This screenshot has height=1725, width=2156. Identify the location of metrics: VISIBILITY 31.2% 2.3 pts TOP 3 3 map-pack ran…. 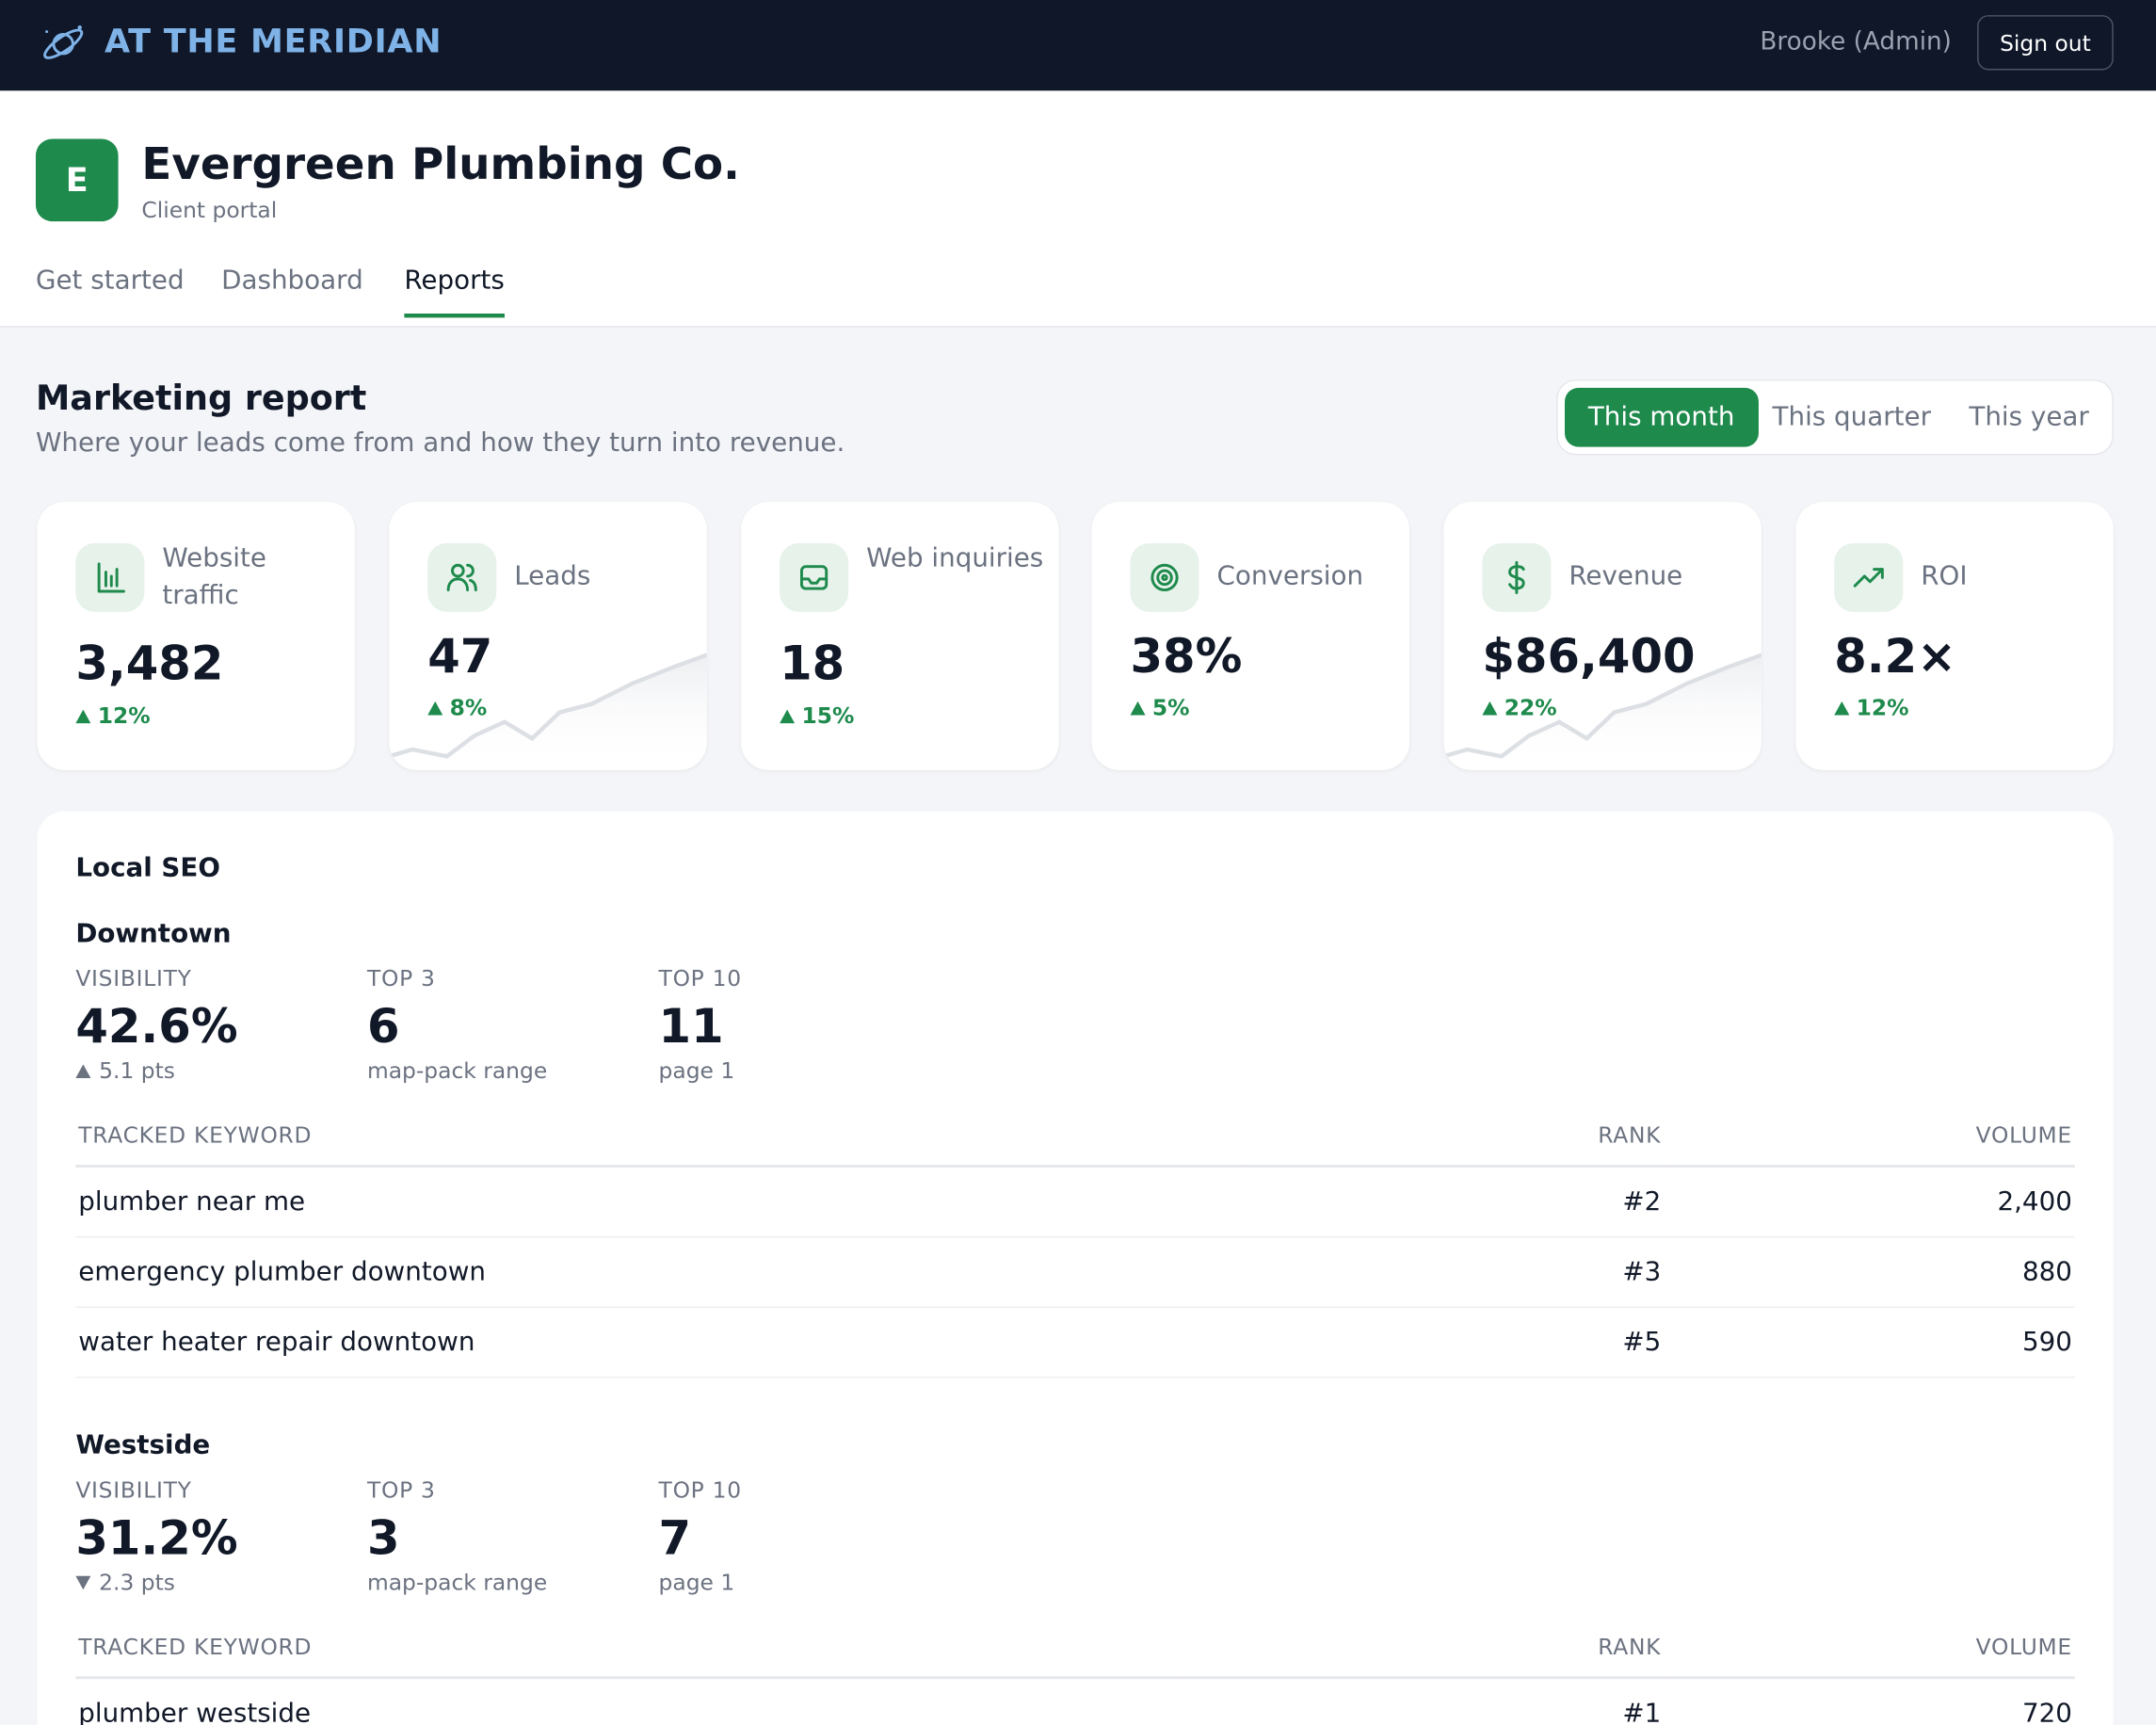
(1075, 1536).